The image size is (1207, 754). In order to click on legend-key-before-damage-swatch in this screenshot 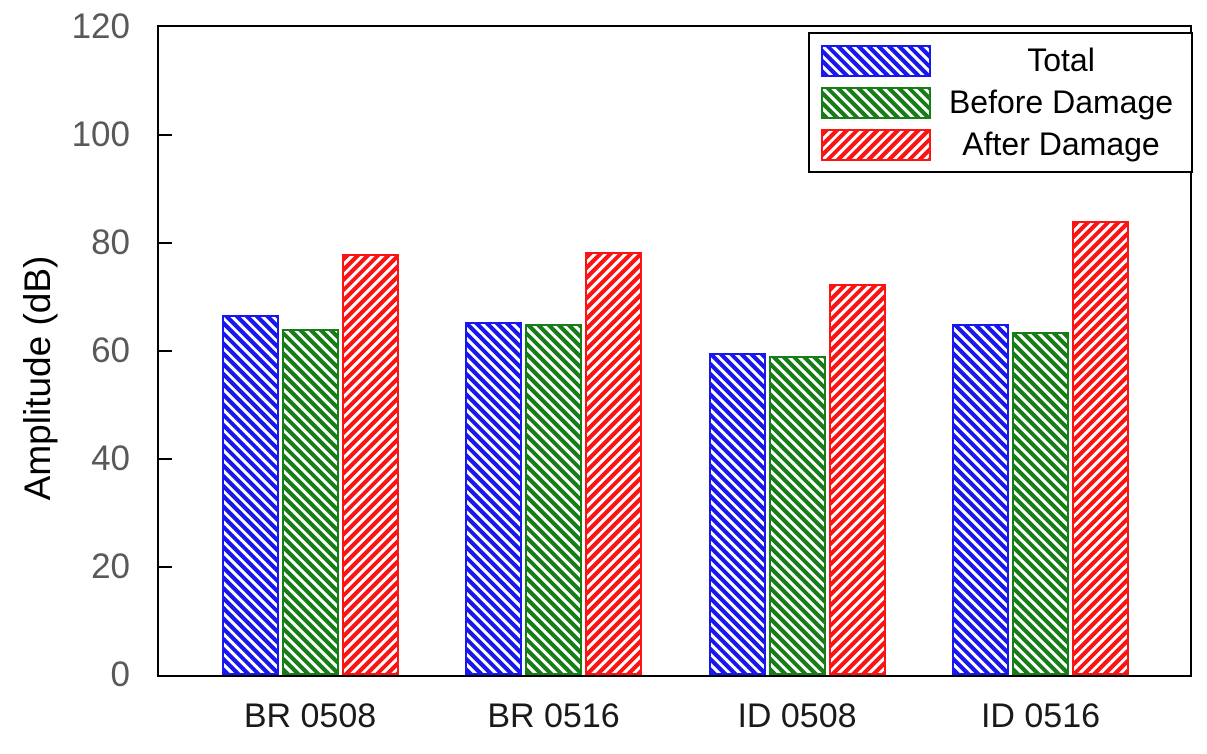, I will do `click(876, 102)`.